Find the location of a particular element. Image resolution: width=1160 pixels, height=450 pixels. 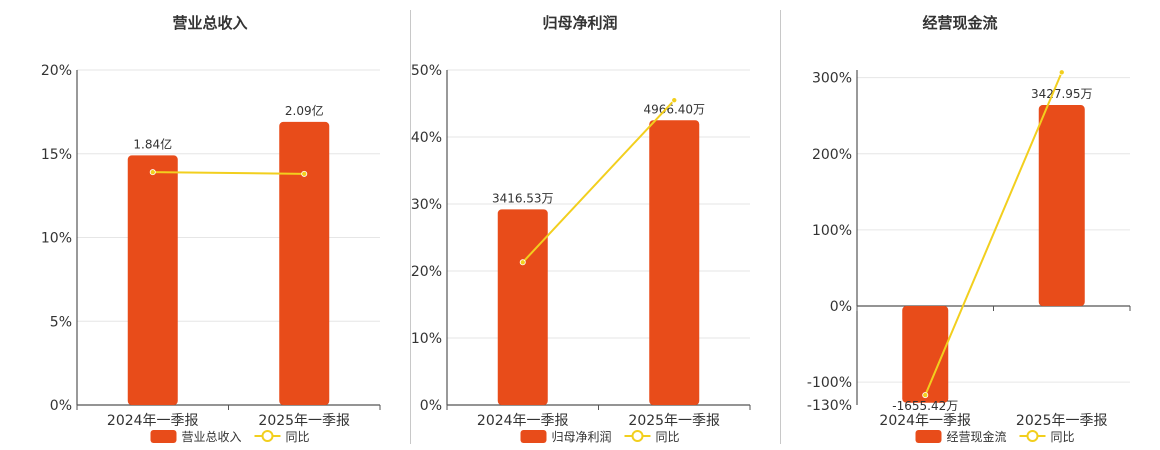

chart-title: 经营现金流 is located at coordinates (959, 23).